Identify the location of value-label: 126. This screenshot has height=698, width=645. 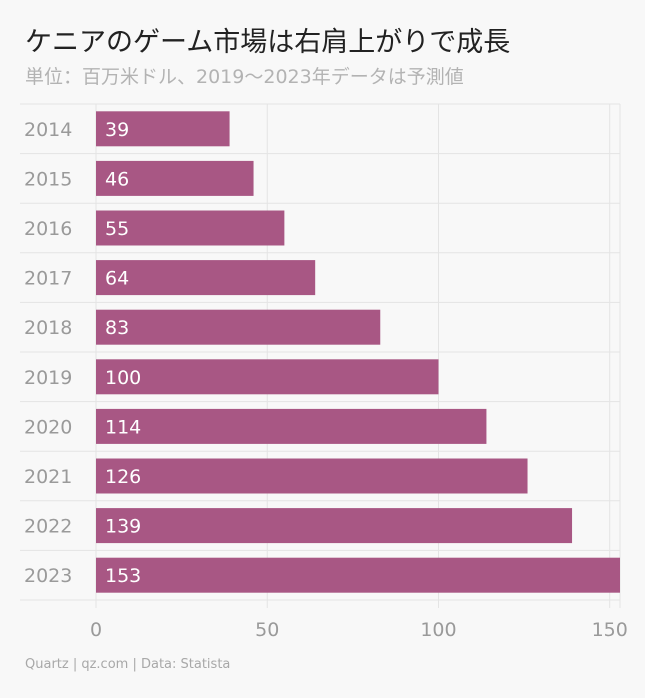
(123, 477).